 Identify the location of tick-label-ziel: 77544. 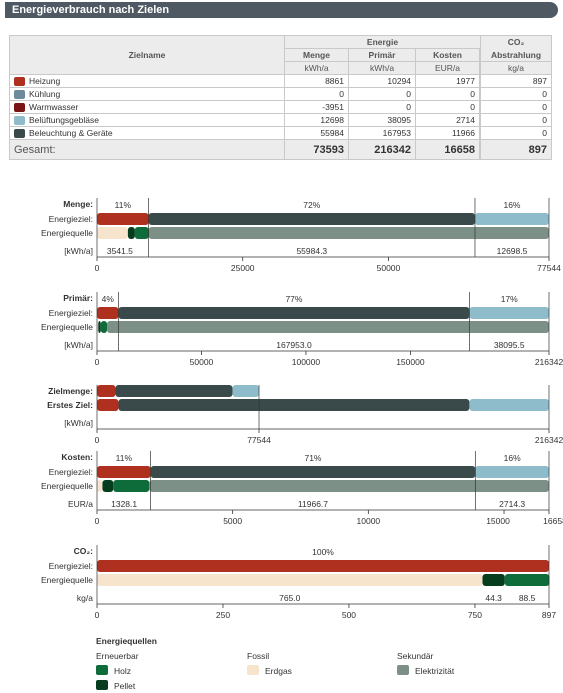
(259, 440).